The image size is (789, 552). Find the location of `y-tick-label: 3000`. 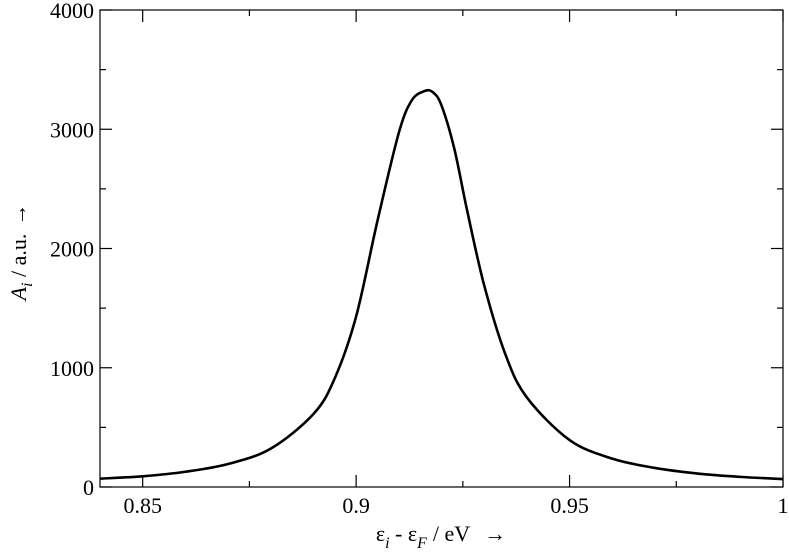

y-tick-label: 3000 is located at coordinates (72, 129).